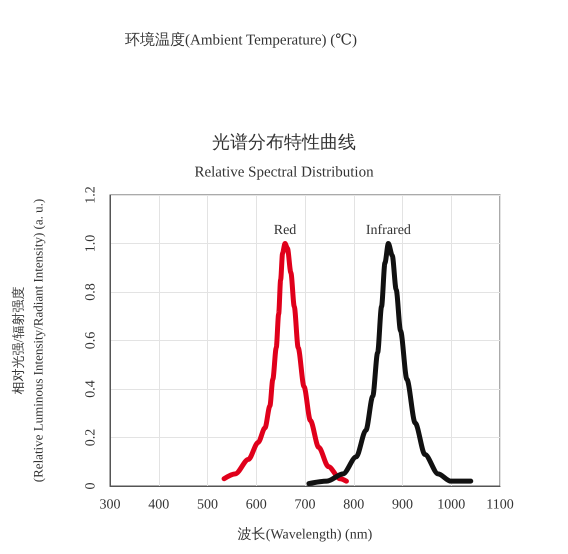 The width and height of the screenshot is (568, 554). What do you see at coordinates (284, 172) in the screenshot?
I see `chart-subtitle: Relative Spectral Distribution` at bounding box center [284, 172].